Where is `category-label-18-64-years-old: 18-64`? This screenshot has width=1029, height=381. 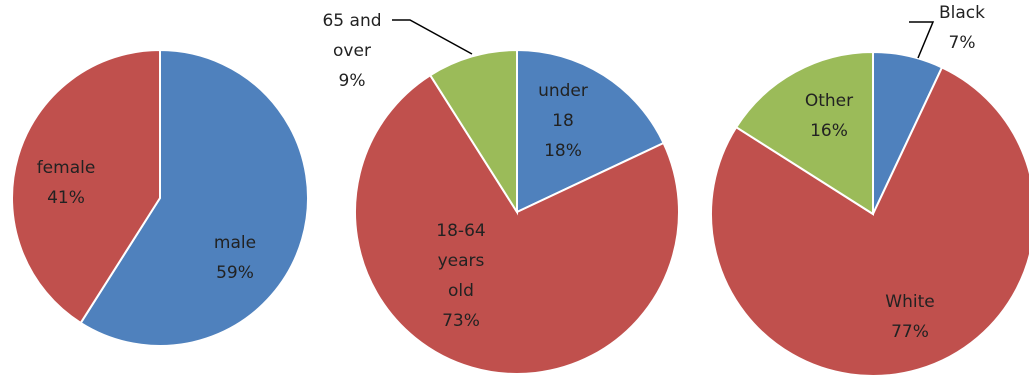
category-label-18-64-years-old: 18-64 is located at coordinates (460, 231).